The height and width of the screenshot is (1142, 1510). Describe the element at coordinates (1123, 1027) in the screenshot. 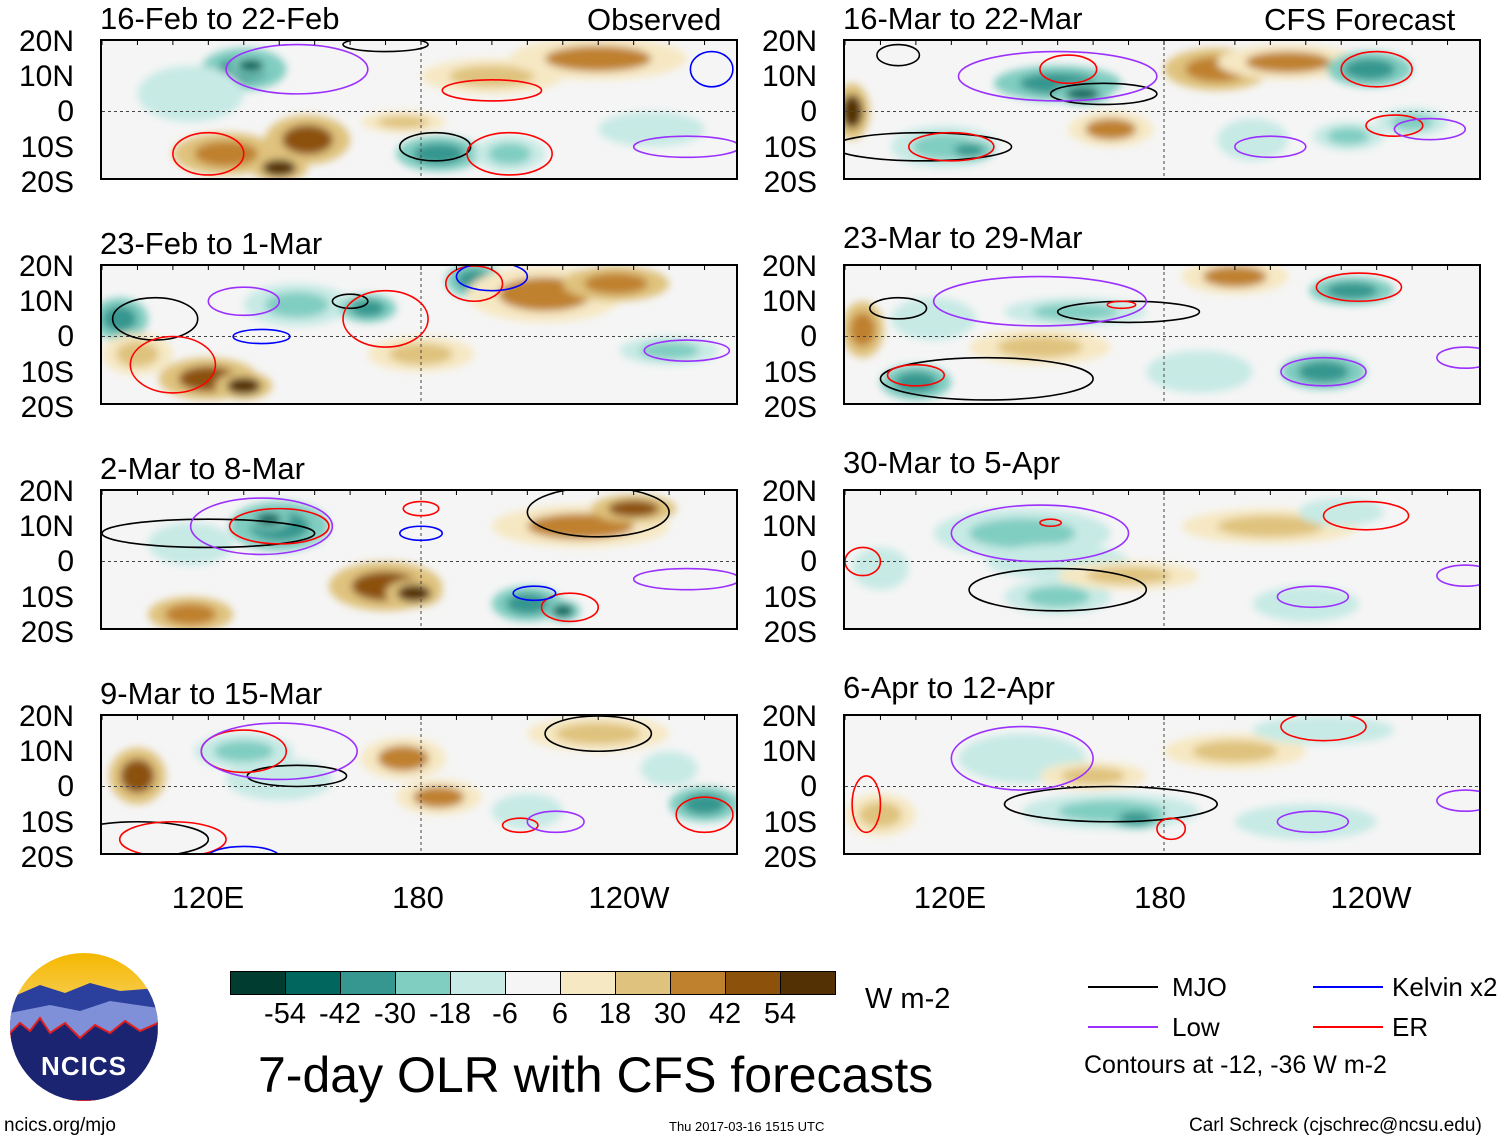

I see `legend-low-line` at that location.